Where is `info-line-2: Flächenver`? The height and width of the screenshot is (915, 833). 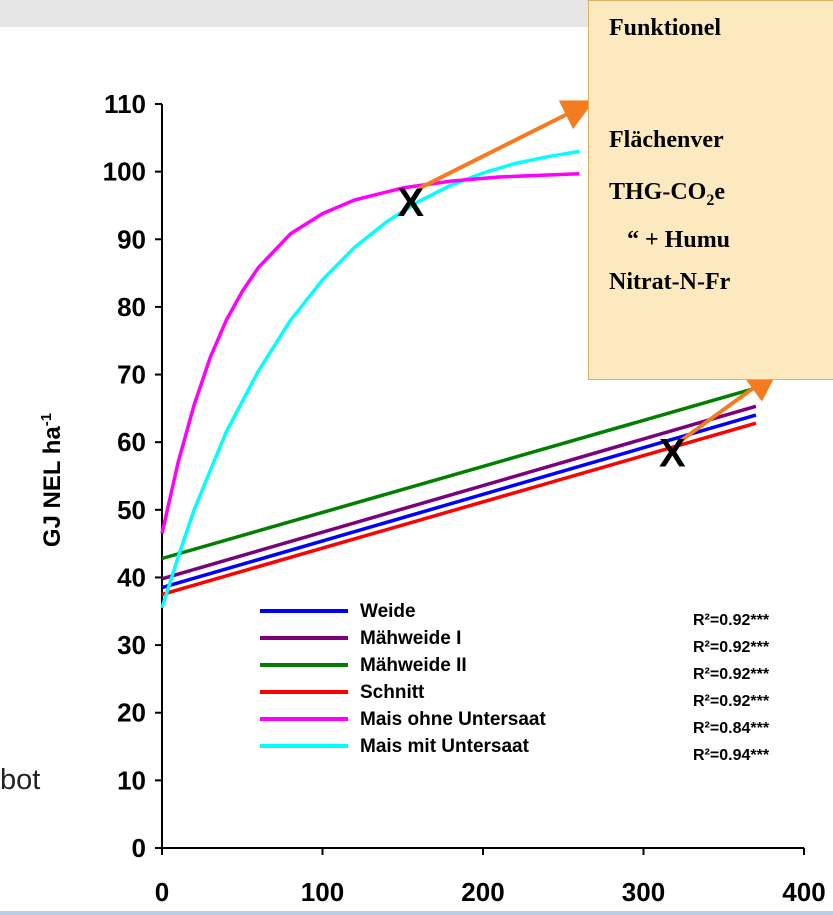
info-line-2: Flächenver is located at coordinates (666, 140).